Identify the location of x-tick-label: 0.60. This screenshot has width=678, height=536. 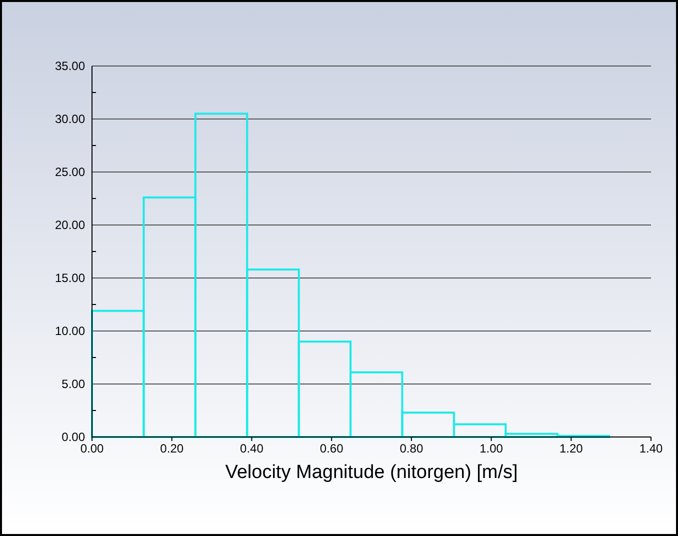
(332, 449).